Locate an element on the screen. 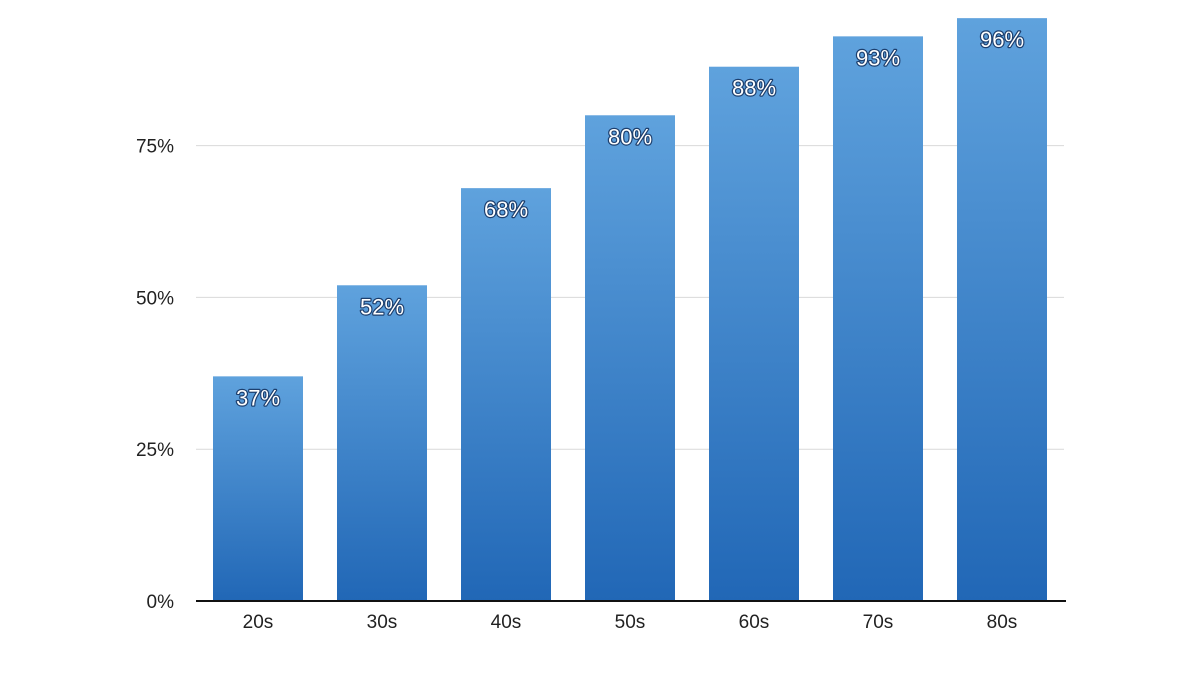 This screenshot has height=674, width=1200. x-axis-tick-labels: 20s 30s 40s 50s 60s 70s 80s is located at coordinates (630, 622).